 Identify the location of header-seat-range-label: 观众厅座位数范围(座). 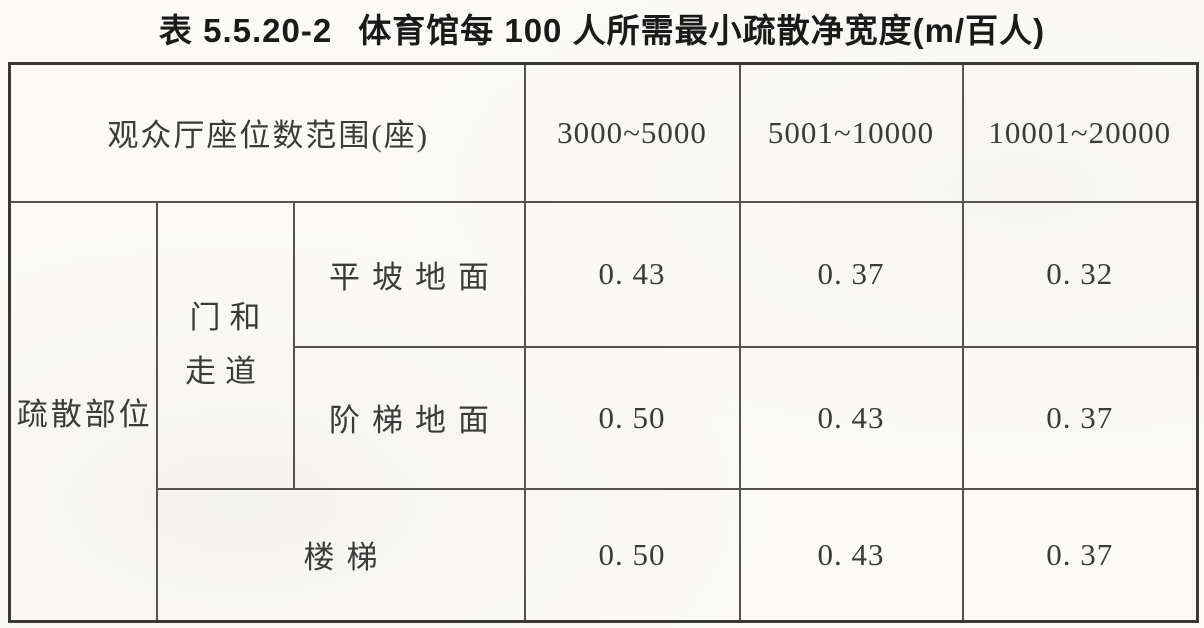
(267, 132).